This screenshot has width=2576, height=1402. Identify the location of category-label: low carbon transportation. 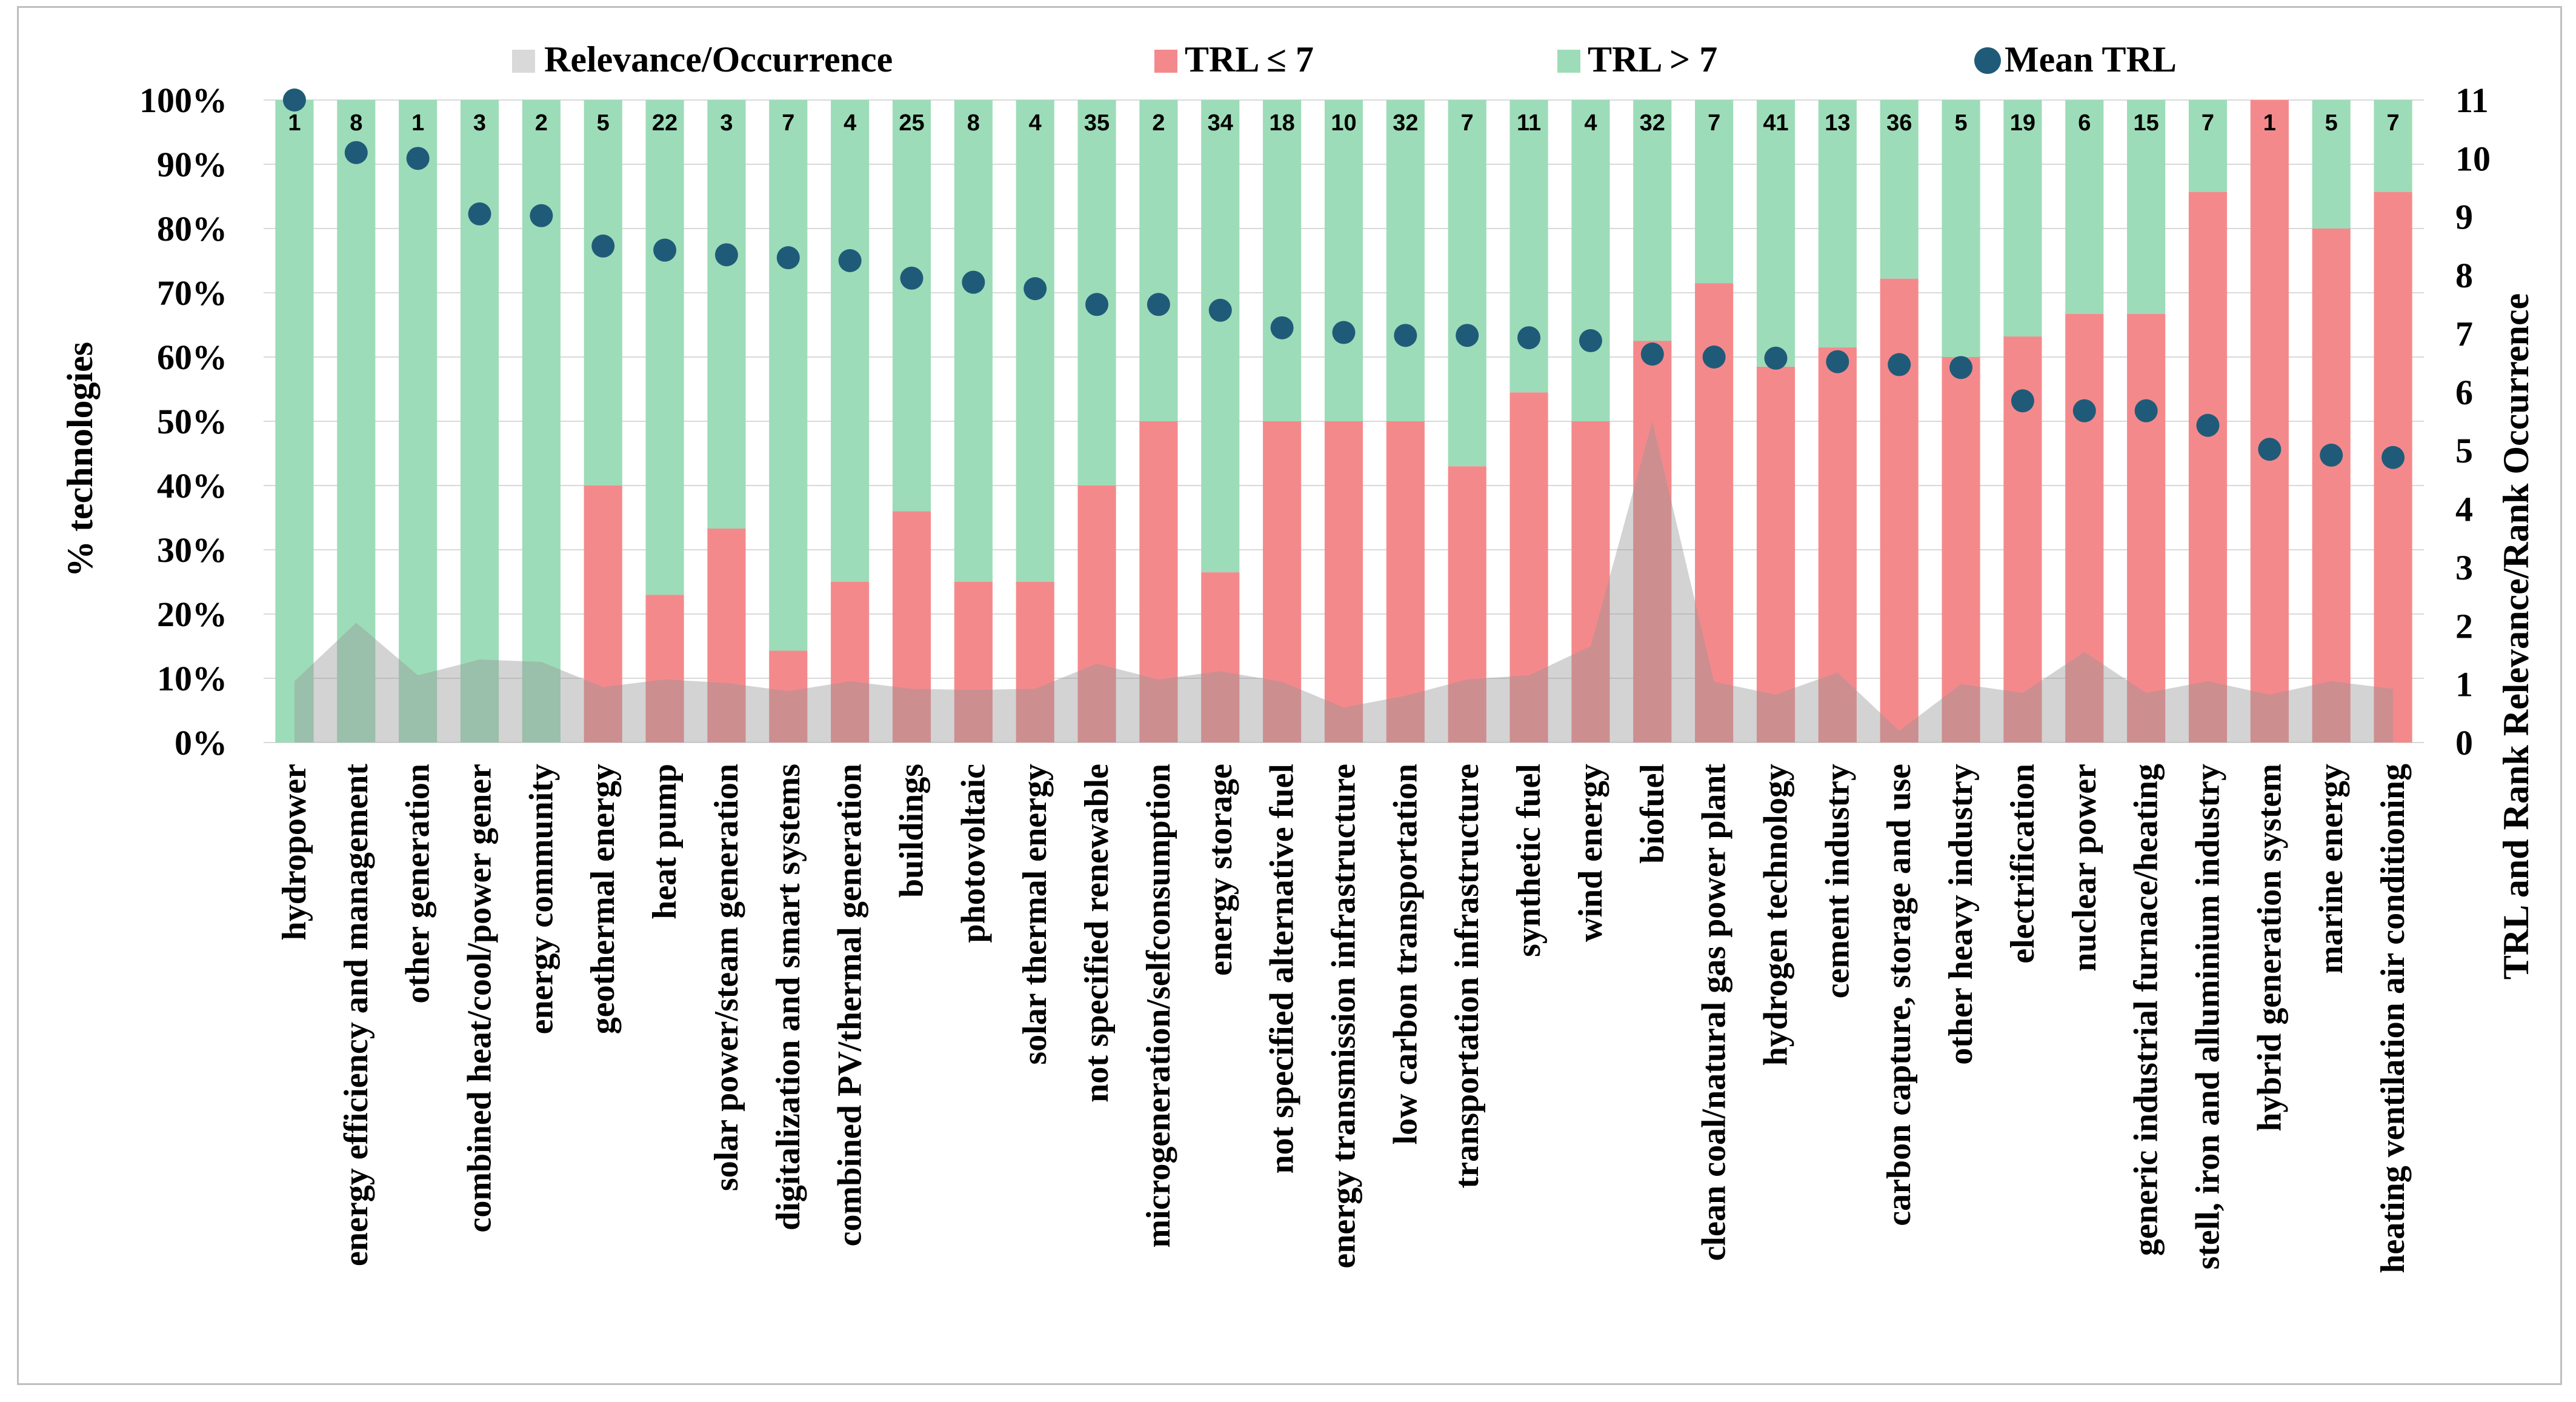
(1405, 954).